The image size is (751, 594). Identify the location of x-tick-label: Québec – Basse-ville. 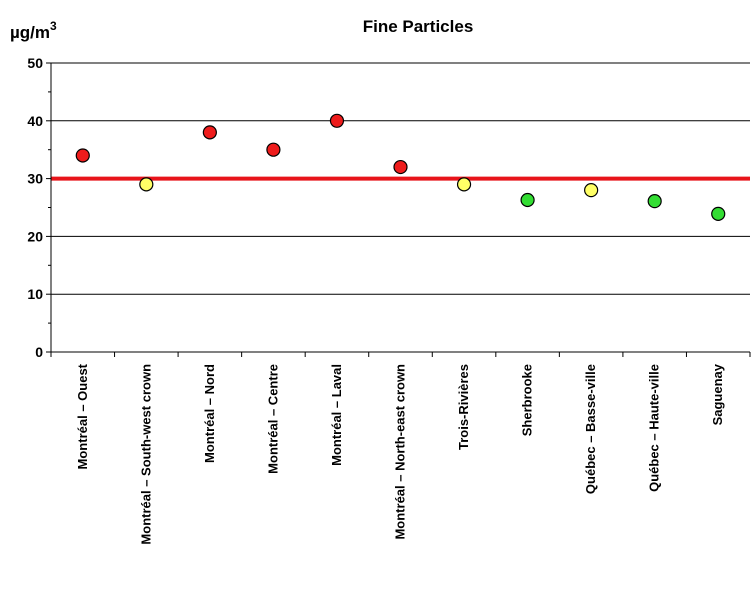
(590, 429).